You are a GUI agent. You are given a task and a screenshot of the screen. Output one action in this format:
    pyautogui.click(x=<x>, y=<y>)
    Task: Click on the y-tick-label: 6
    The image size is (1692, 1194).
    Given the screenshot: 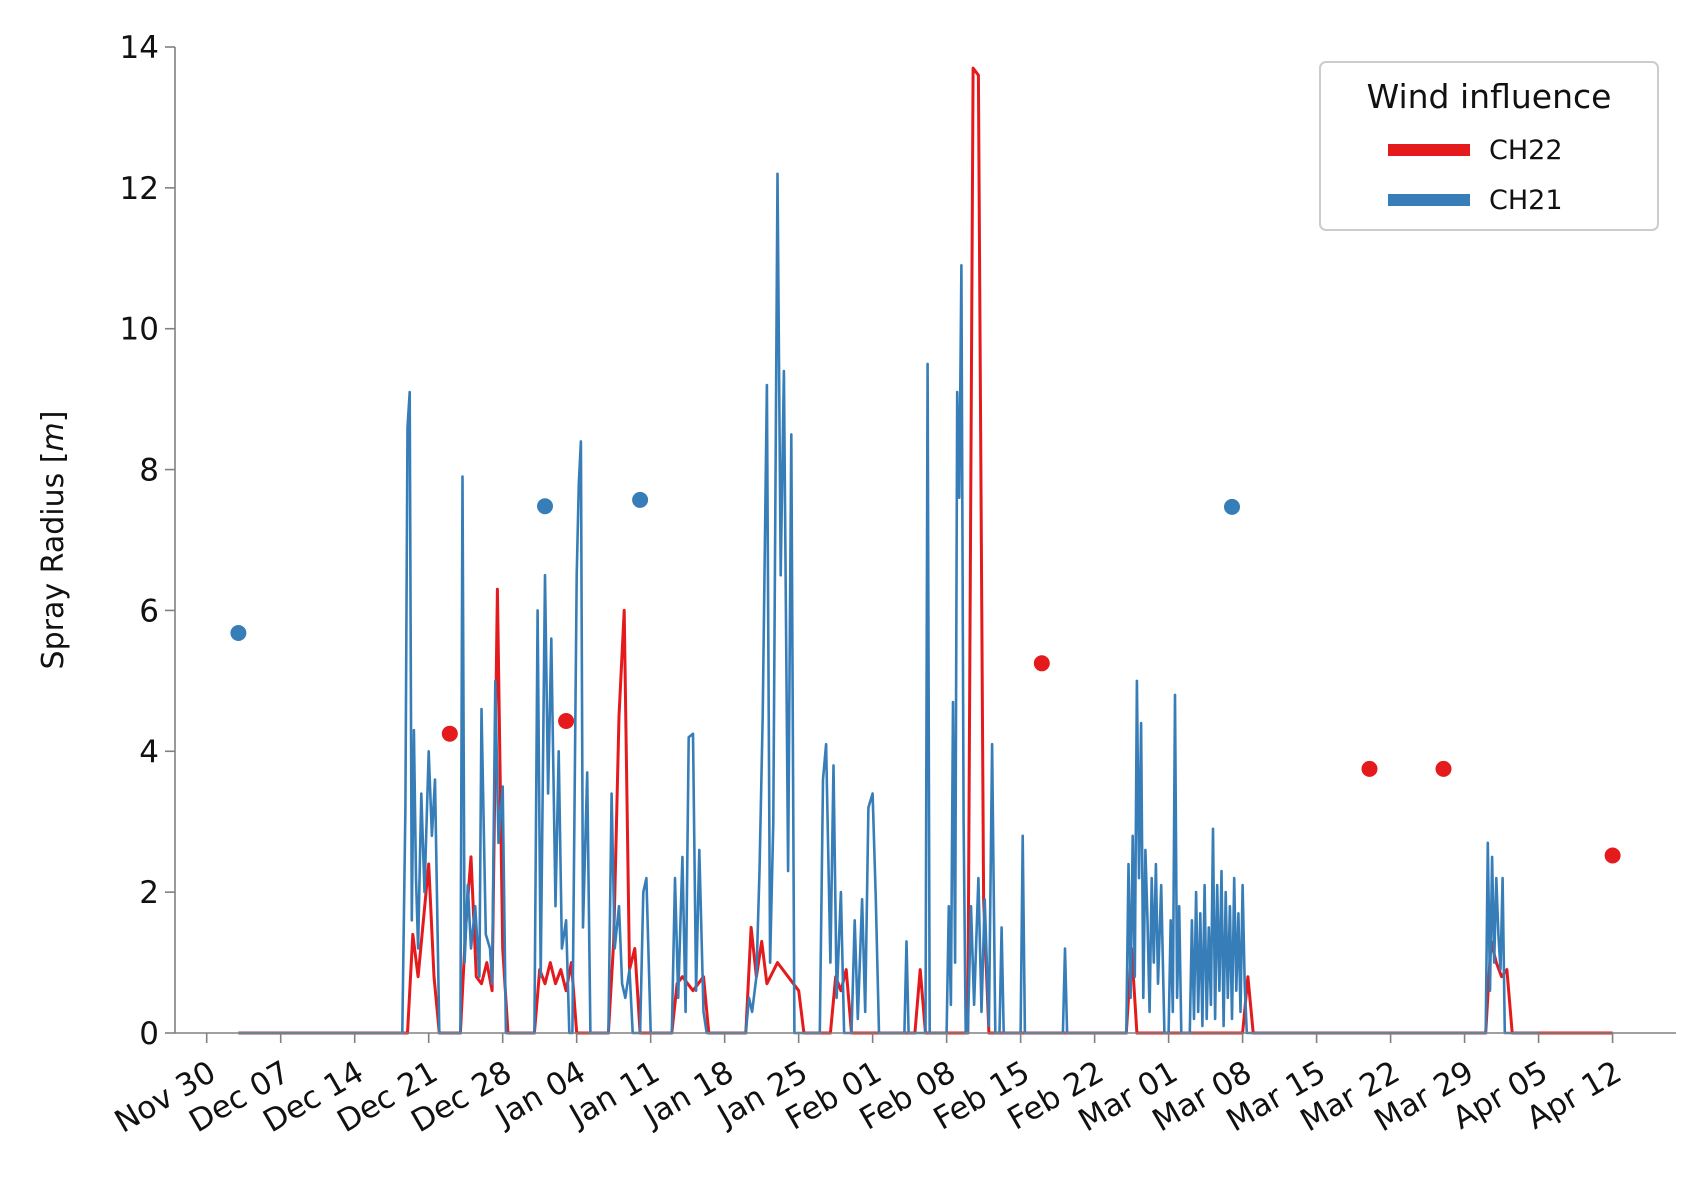 What is the action you would take?
    pyautogui.click(x=149, y=611)
    